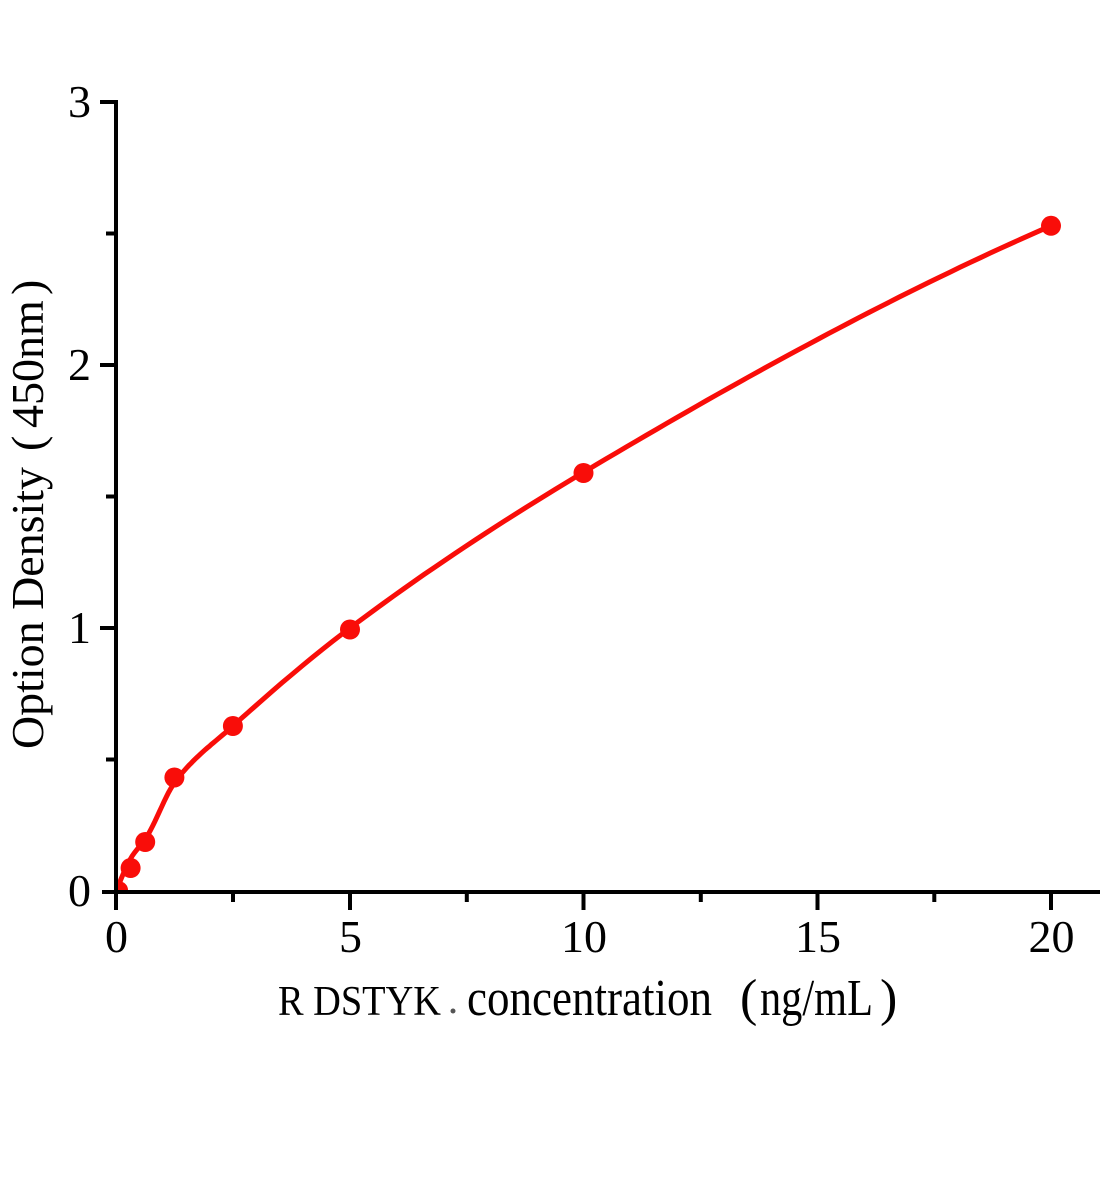  What do you see at coordinates (79, 364) in the screenshot?
I see `svg-text: 2` at bounding box center [79, 364].